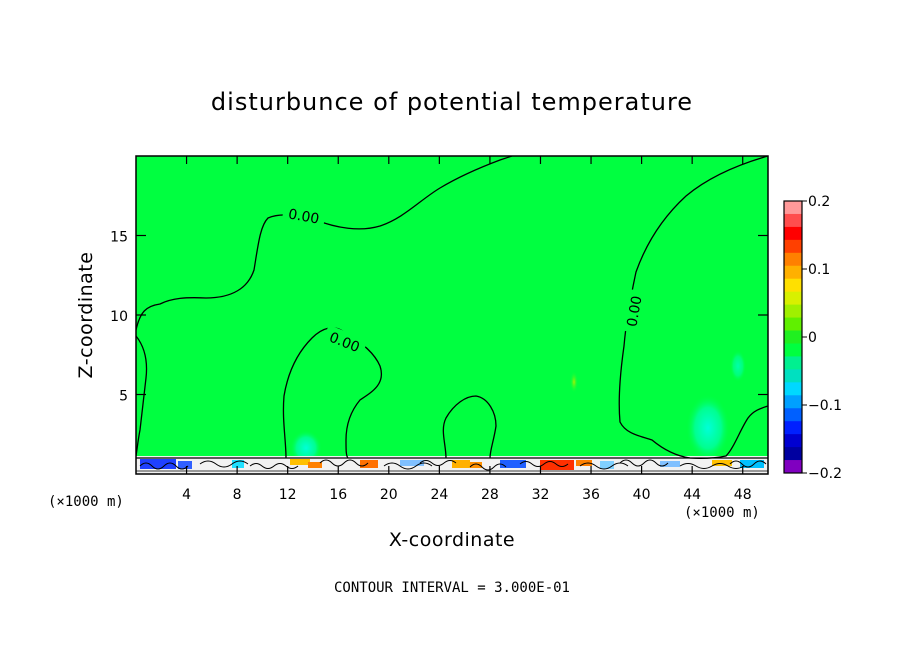 Image resolution: width=904 pixels, height=654 pixels. Describe the element at coordinates (324, 243) in the screenshot. I see `contour-upper-left` at that location.